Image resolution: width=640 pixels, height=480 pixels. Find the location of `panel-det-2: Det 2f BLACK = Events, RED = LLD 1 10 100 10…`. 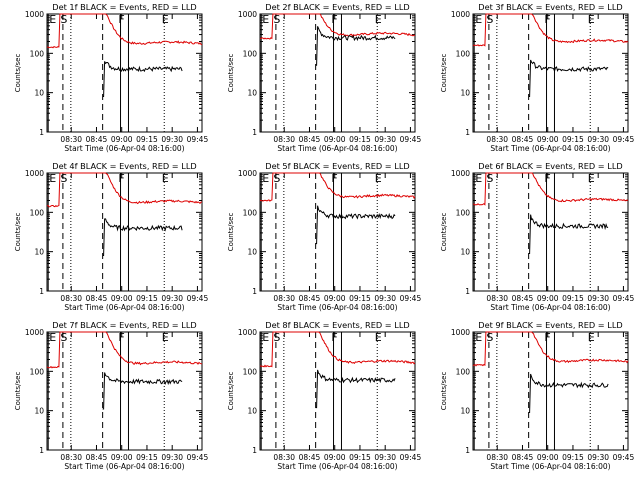

panel-det-2: Det 2f BLACK = Events, RED = LLD 1 10 100 10… is located at coordinates (324, 77).